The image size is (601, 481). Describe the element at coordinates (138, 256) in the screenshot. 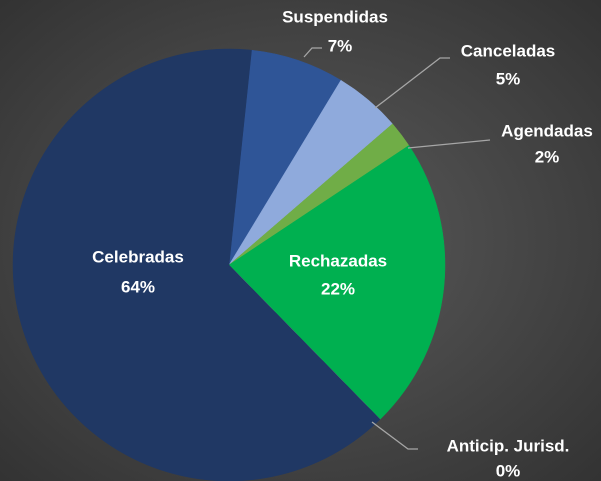

I see `slice-label: Celebradas` at that location.